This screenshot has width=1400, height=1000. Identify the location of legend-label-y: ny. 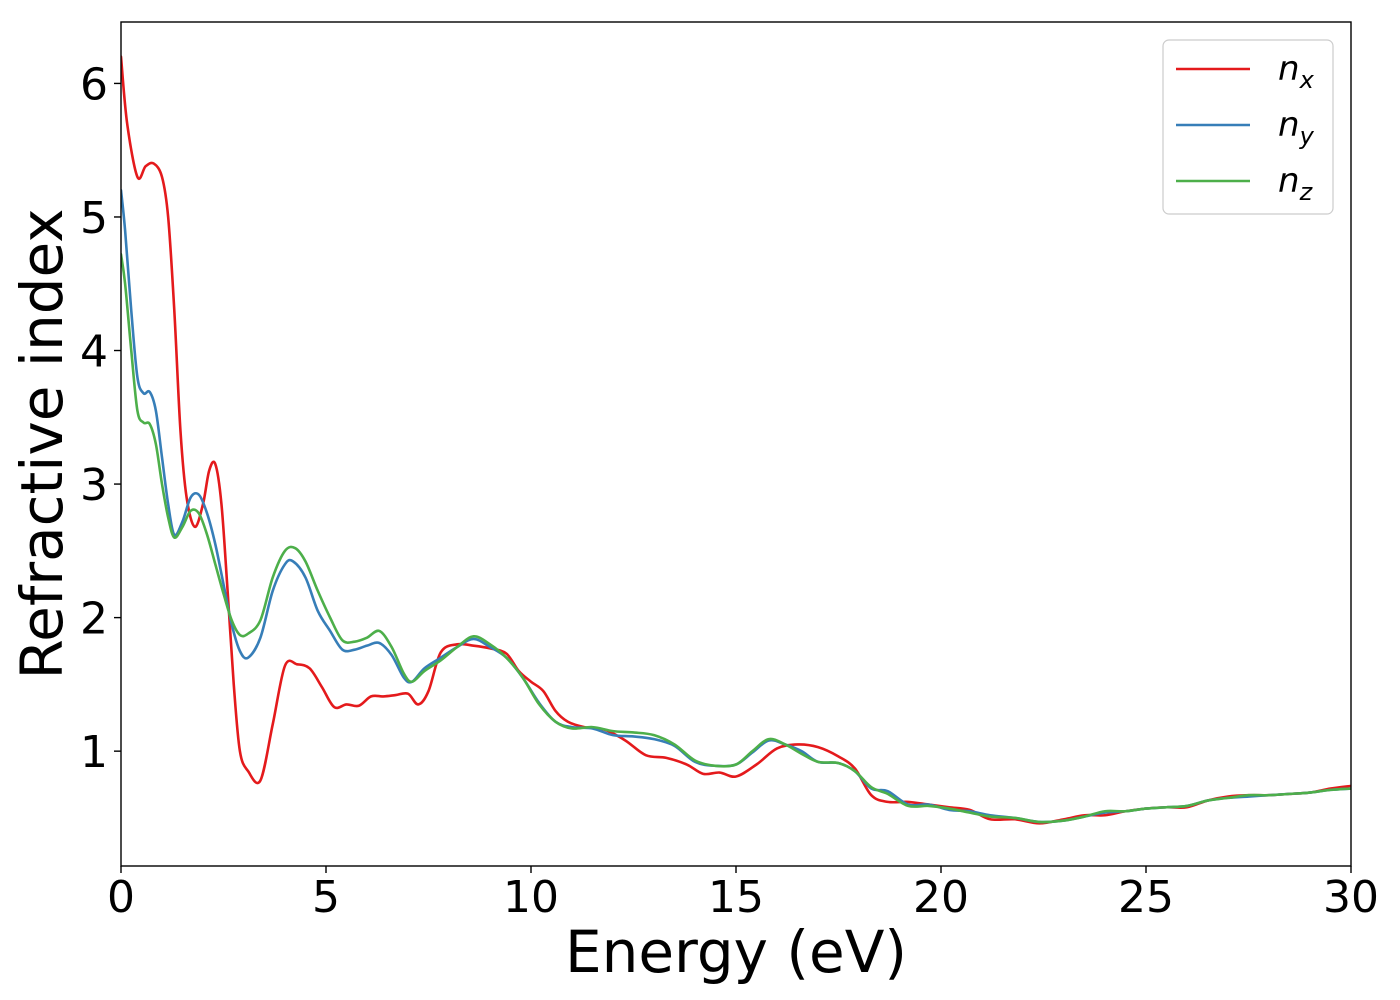
(1296, 127).